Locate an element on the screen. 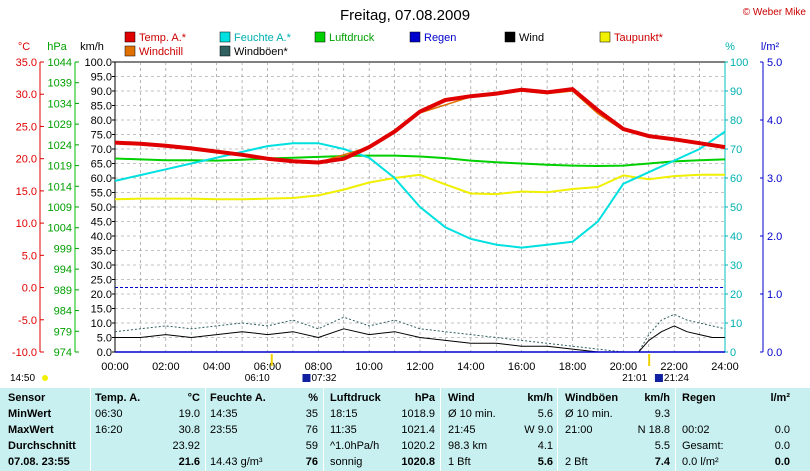 This screenshot has width=810, height=471. table-cell-value: 9.3 is located at coordinates (662, 414).